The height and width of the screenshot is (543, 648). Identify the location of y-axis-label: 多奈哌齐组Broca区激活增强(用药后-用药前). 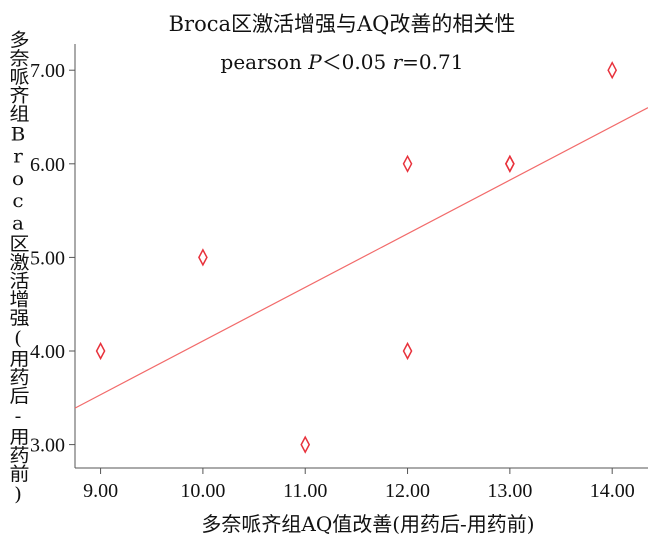
(18, 267).